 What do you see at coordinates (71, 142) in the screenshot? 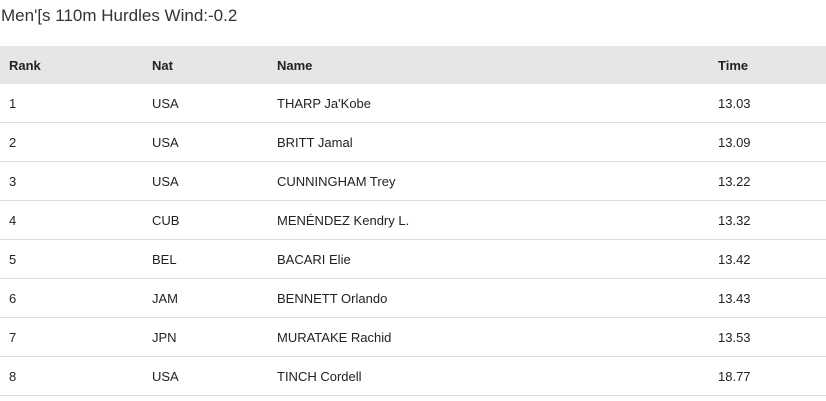
I see `table-cell: 2` at bounding box center [71, 142].